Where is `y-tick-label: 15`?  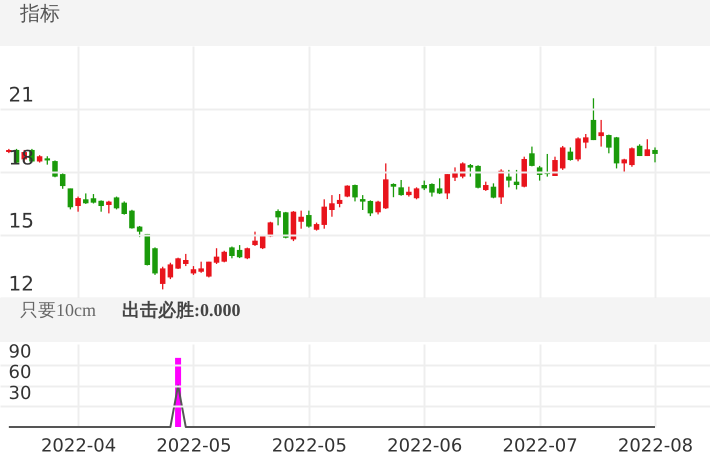 y-tick-label: 15 is located at coordinates (21, 220).